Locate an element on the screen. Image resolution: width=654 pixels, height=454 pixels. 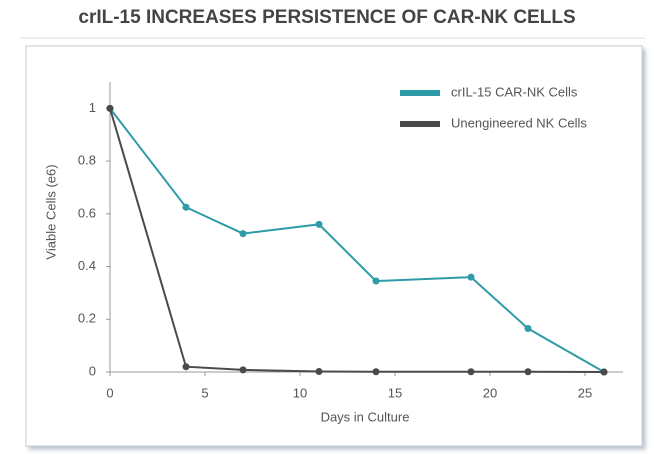
x-tick-label: 5 is located at coordinates (204, 392).